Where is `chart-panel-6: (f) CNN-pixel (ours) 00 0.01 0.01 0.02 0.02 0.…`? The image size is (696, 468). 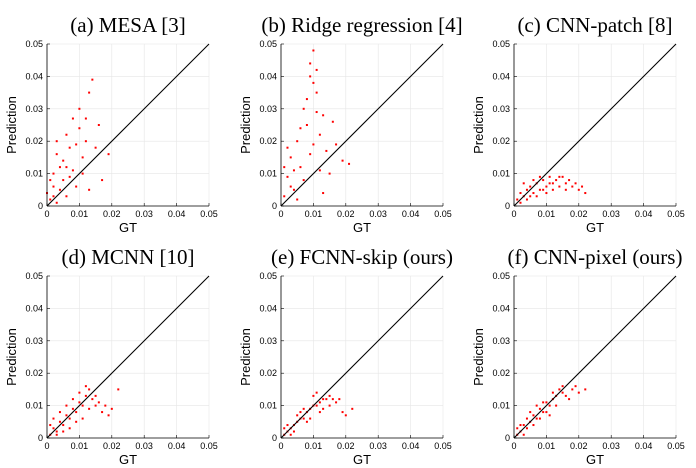
chart-panel-6: (f) CNN-pixel (ours) 00 0.01 0.01 0.02 0.02 0.… is located at coordinates (578, 356).